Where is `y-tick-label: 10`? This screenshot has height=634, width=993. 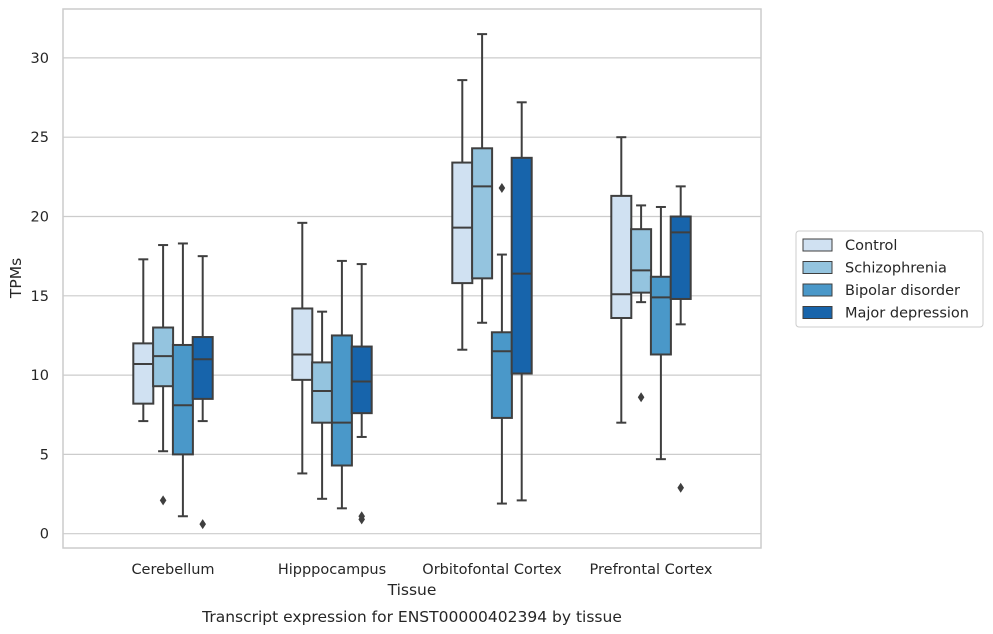 y-tick-label: 10 is located at coordinates (40, 376).